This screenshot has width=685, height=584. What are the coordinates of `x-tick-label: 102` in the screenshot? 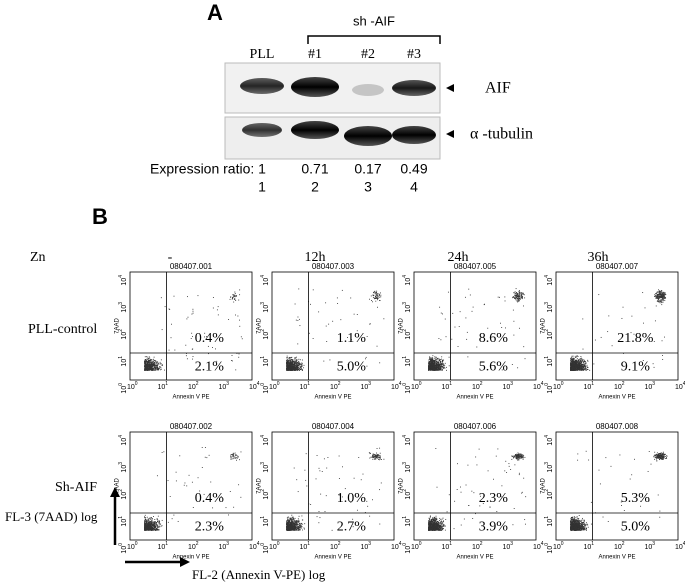 It's located at (193, 546).